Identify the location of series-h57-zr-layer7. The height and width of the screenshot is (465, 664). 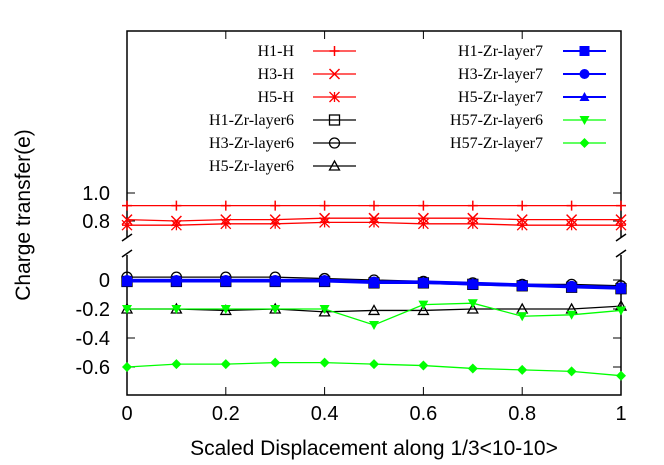
(374, 369).